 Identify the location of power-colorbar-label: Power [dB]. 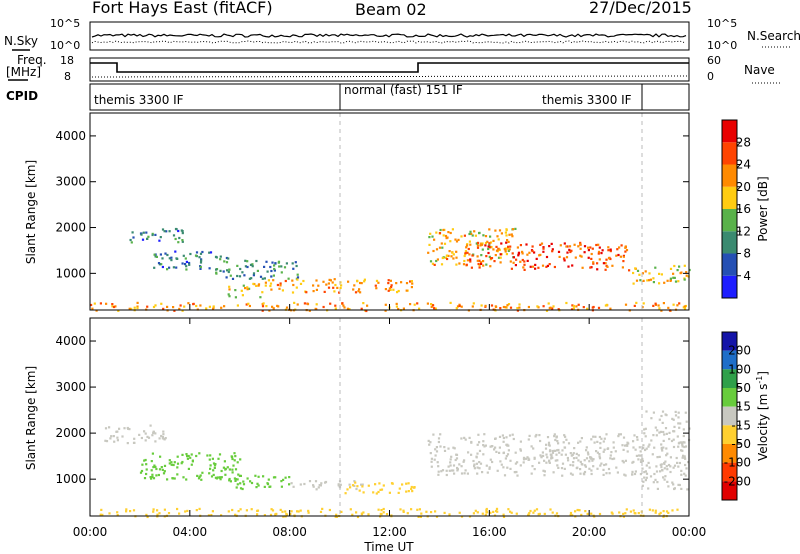
(763, 208).